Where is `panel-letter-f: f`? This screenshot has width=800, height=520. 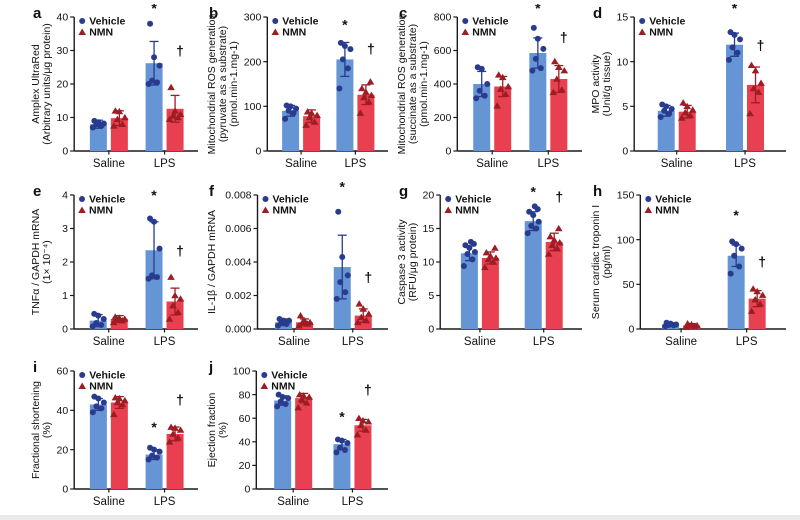 panel-letter-f: f is located at coordinates (211, 191).